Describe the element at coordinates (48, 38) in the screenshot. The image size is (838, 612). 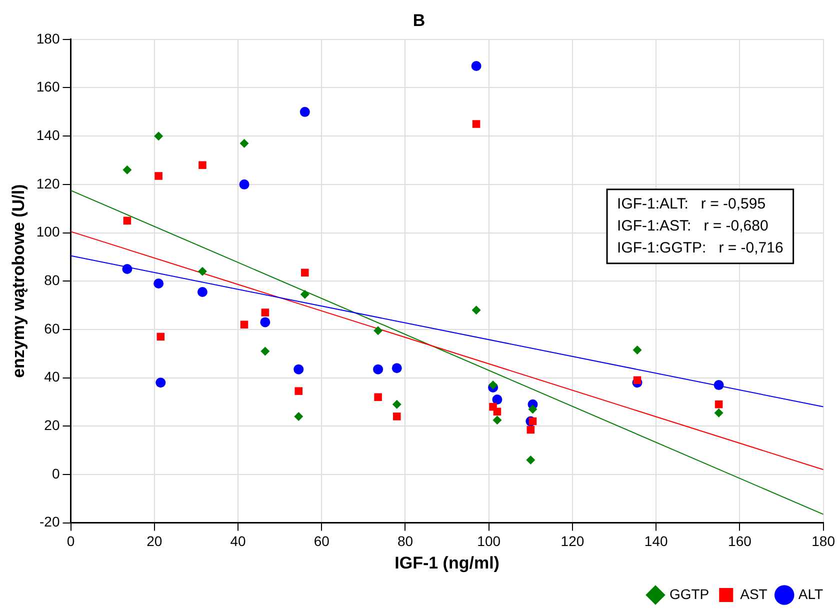
I see `y-tick-label: 180` at that location.